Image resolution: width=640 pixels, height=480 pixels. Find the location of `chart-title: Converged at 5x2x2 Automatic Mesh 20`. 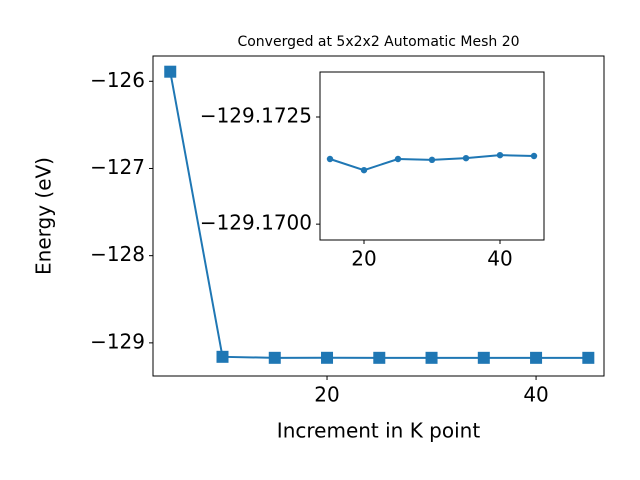

chart-title: Converged at 5x2x2 Automatic Mesh 20 is located at coordinates (378, 42).